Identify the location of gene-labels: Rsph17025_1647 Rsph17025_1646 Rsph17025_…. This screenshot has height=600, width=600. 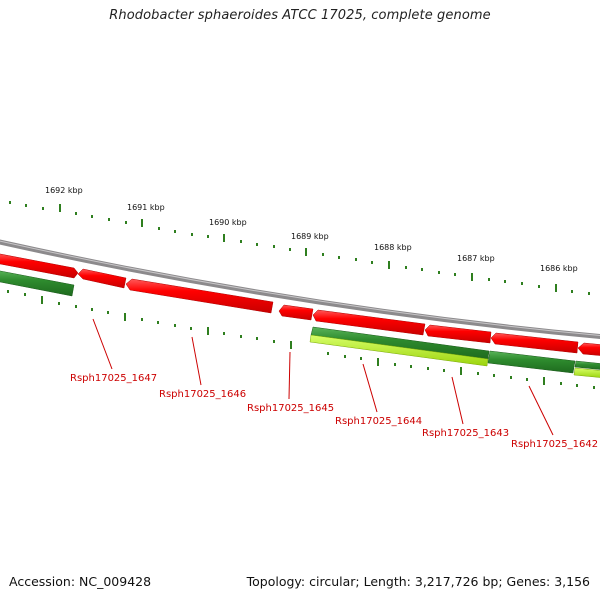
(334, 411).